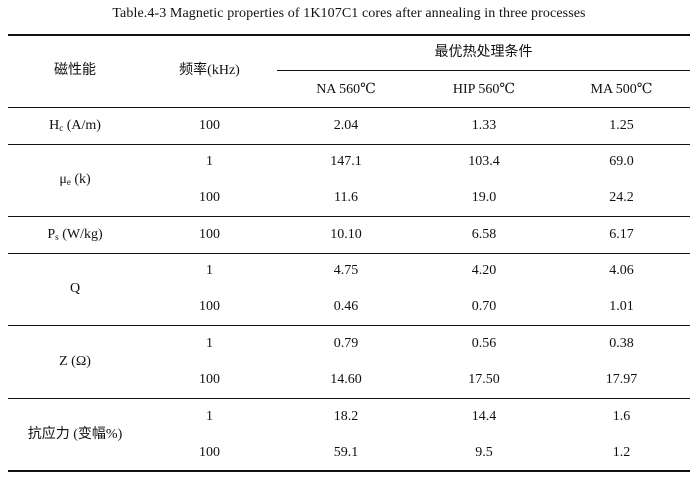 Image resolution: width=698 pixels, height=482 pixels. What do you see at coordinates (484, 161) in the screenshot?
I see `value-cell: 103.4` at bounding box center [484, 161].